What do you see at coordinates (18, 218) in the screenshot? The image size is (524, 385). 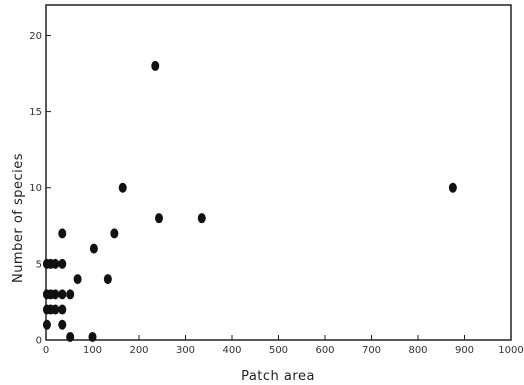 I see `y-axis-label: Number of species` at bounding box center [18, 218].